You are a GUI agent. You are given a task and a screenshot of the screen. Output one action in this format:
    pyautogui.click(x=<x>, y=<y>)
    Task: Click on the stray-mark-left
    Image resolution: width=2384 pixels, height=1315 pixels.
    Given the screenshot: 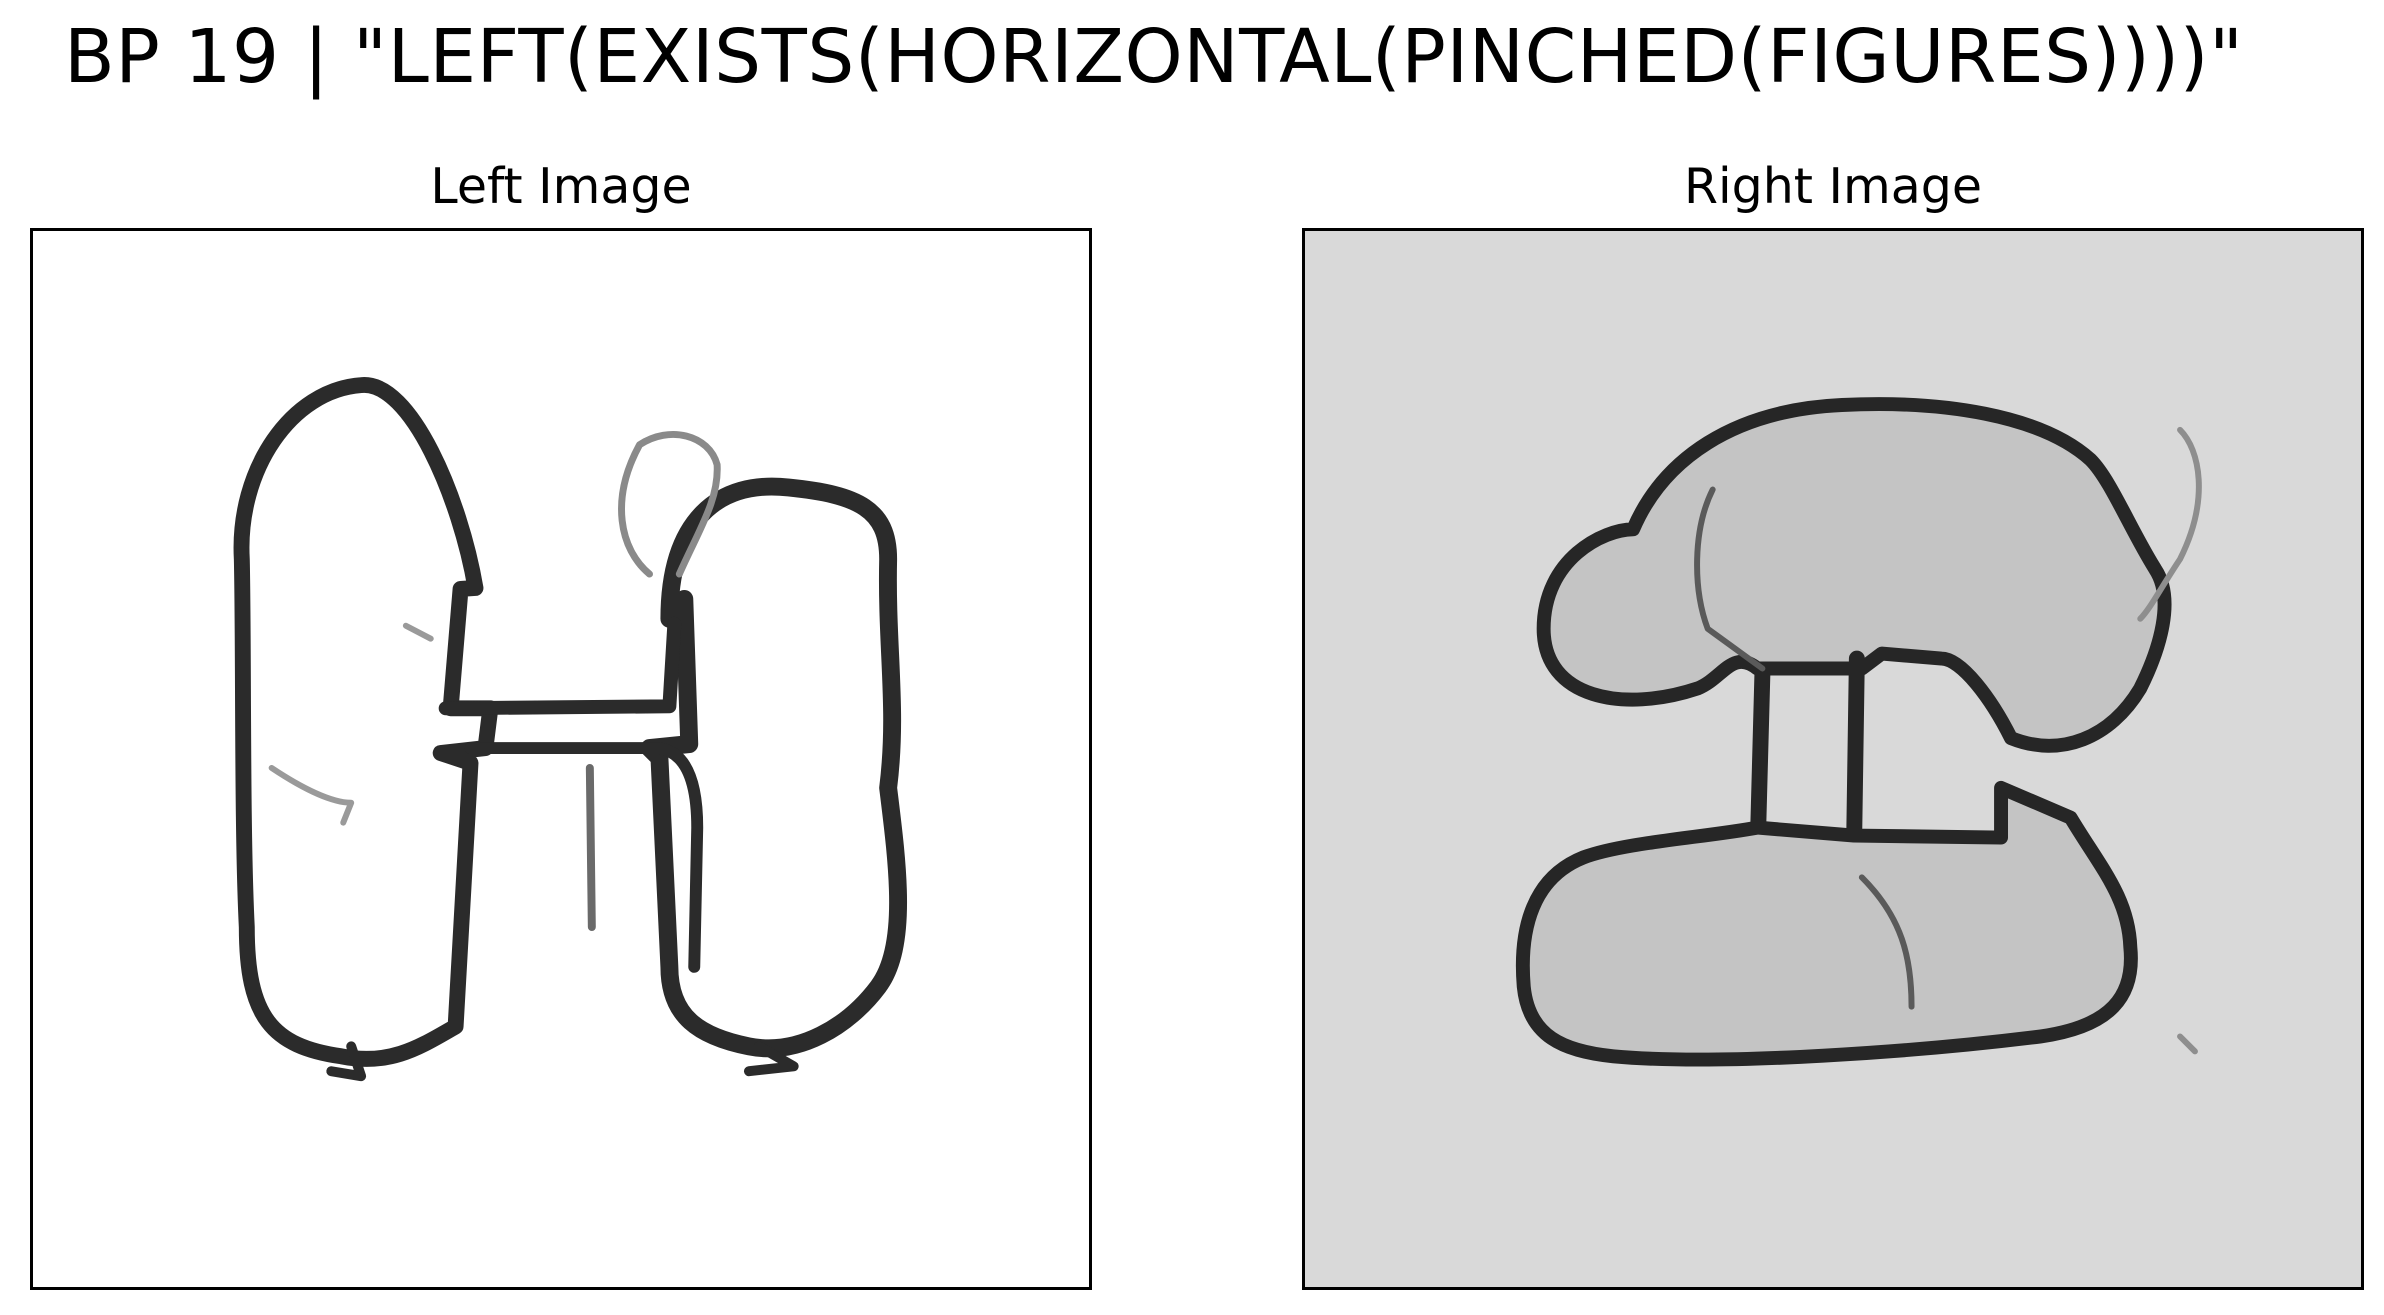 What is the action you would take?
    pyautogui.click(x=311, y=795)
    